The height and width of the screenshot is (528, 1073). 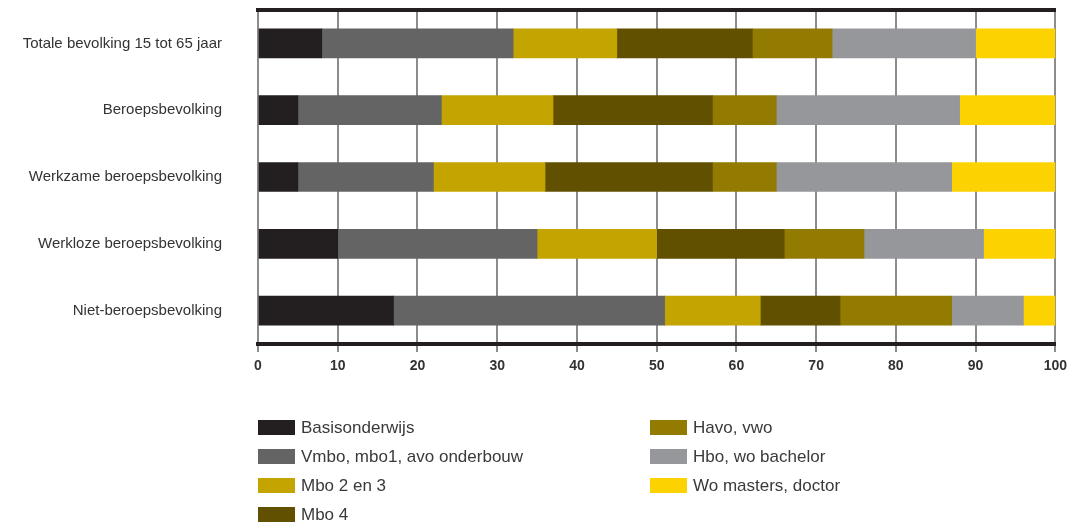 I want to click on legend-label: Mbo 4, so click(x=325, y=514).